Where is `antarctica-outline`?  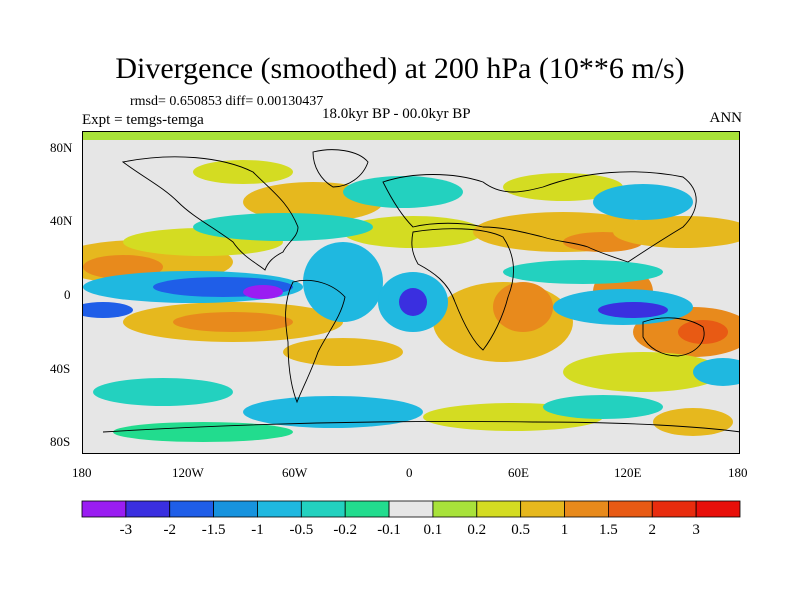 antarctica-outline is located at coordinates (420, 427).